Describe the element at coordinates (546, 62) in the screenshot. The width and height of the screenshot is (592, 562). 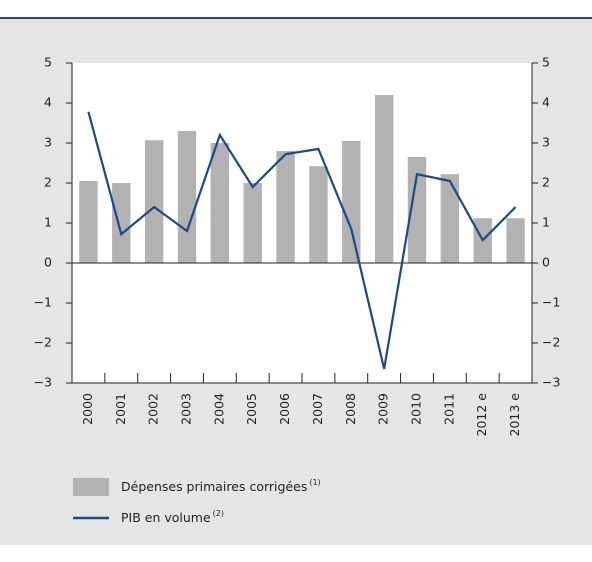
I see `y2-tick-label: 5` at that location.